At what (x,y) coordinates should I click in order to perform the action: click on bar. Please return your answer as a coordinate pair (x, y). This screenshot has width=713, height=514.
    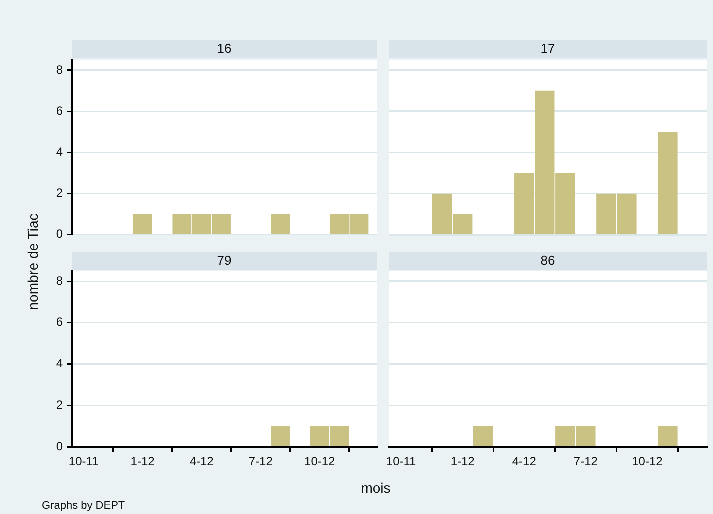
    Looking at the image, I should click on (668, 183).